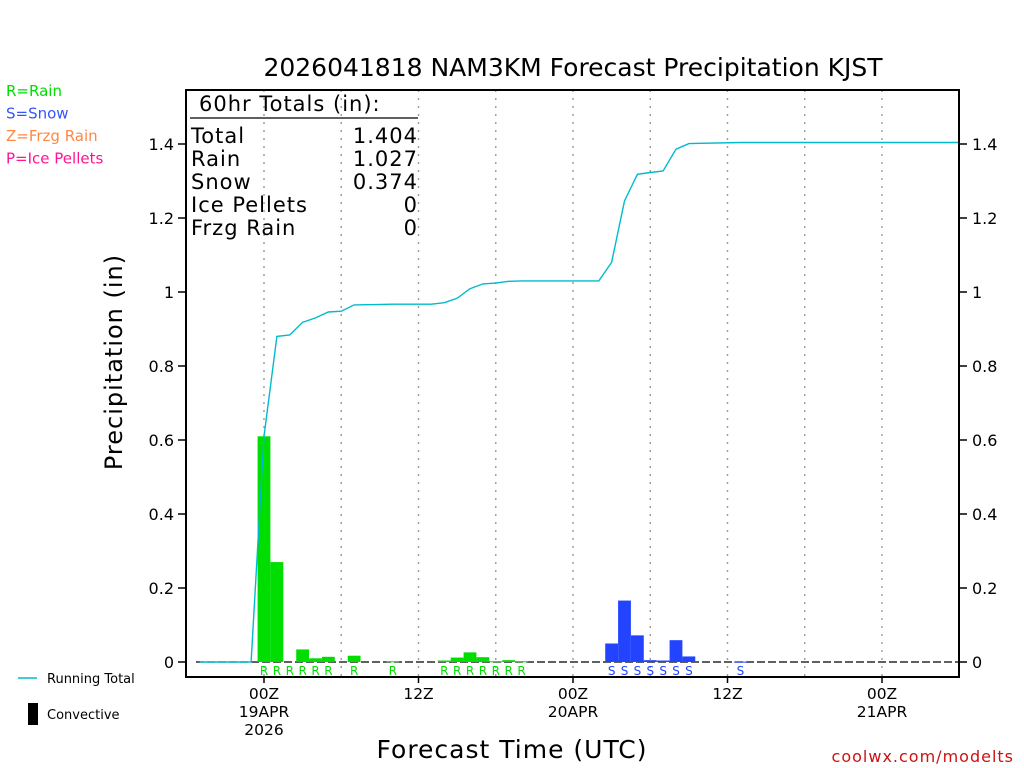 The image size is (1024, 768). Describe the element at coordinates (161, 218) in the screenshot. I see `y-tick-label-left: 1.2` at that location.